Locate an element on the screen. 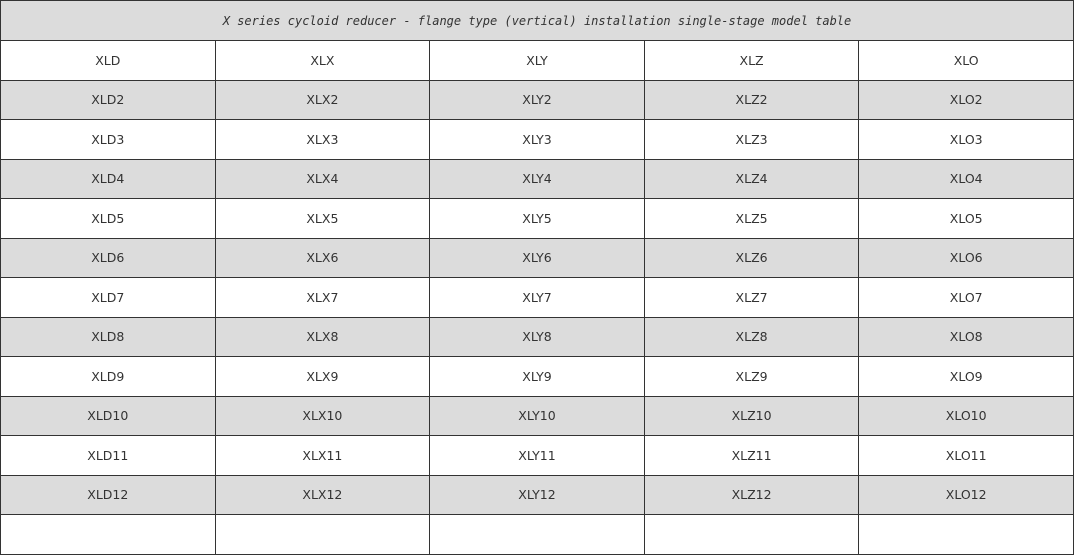 The height and width of the screenshot is (555, 1075). table-cell: XLX11 is located at coordinates (322, 455).